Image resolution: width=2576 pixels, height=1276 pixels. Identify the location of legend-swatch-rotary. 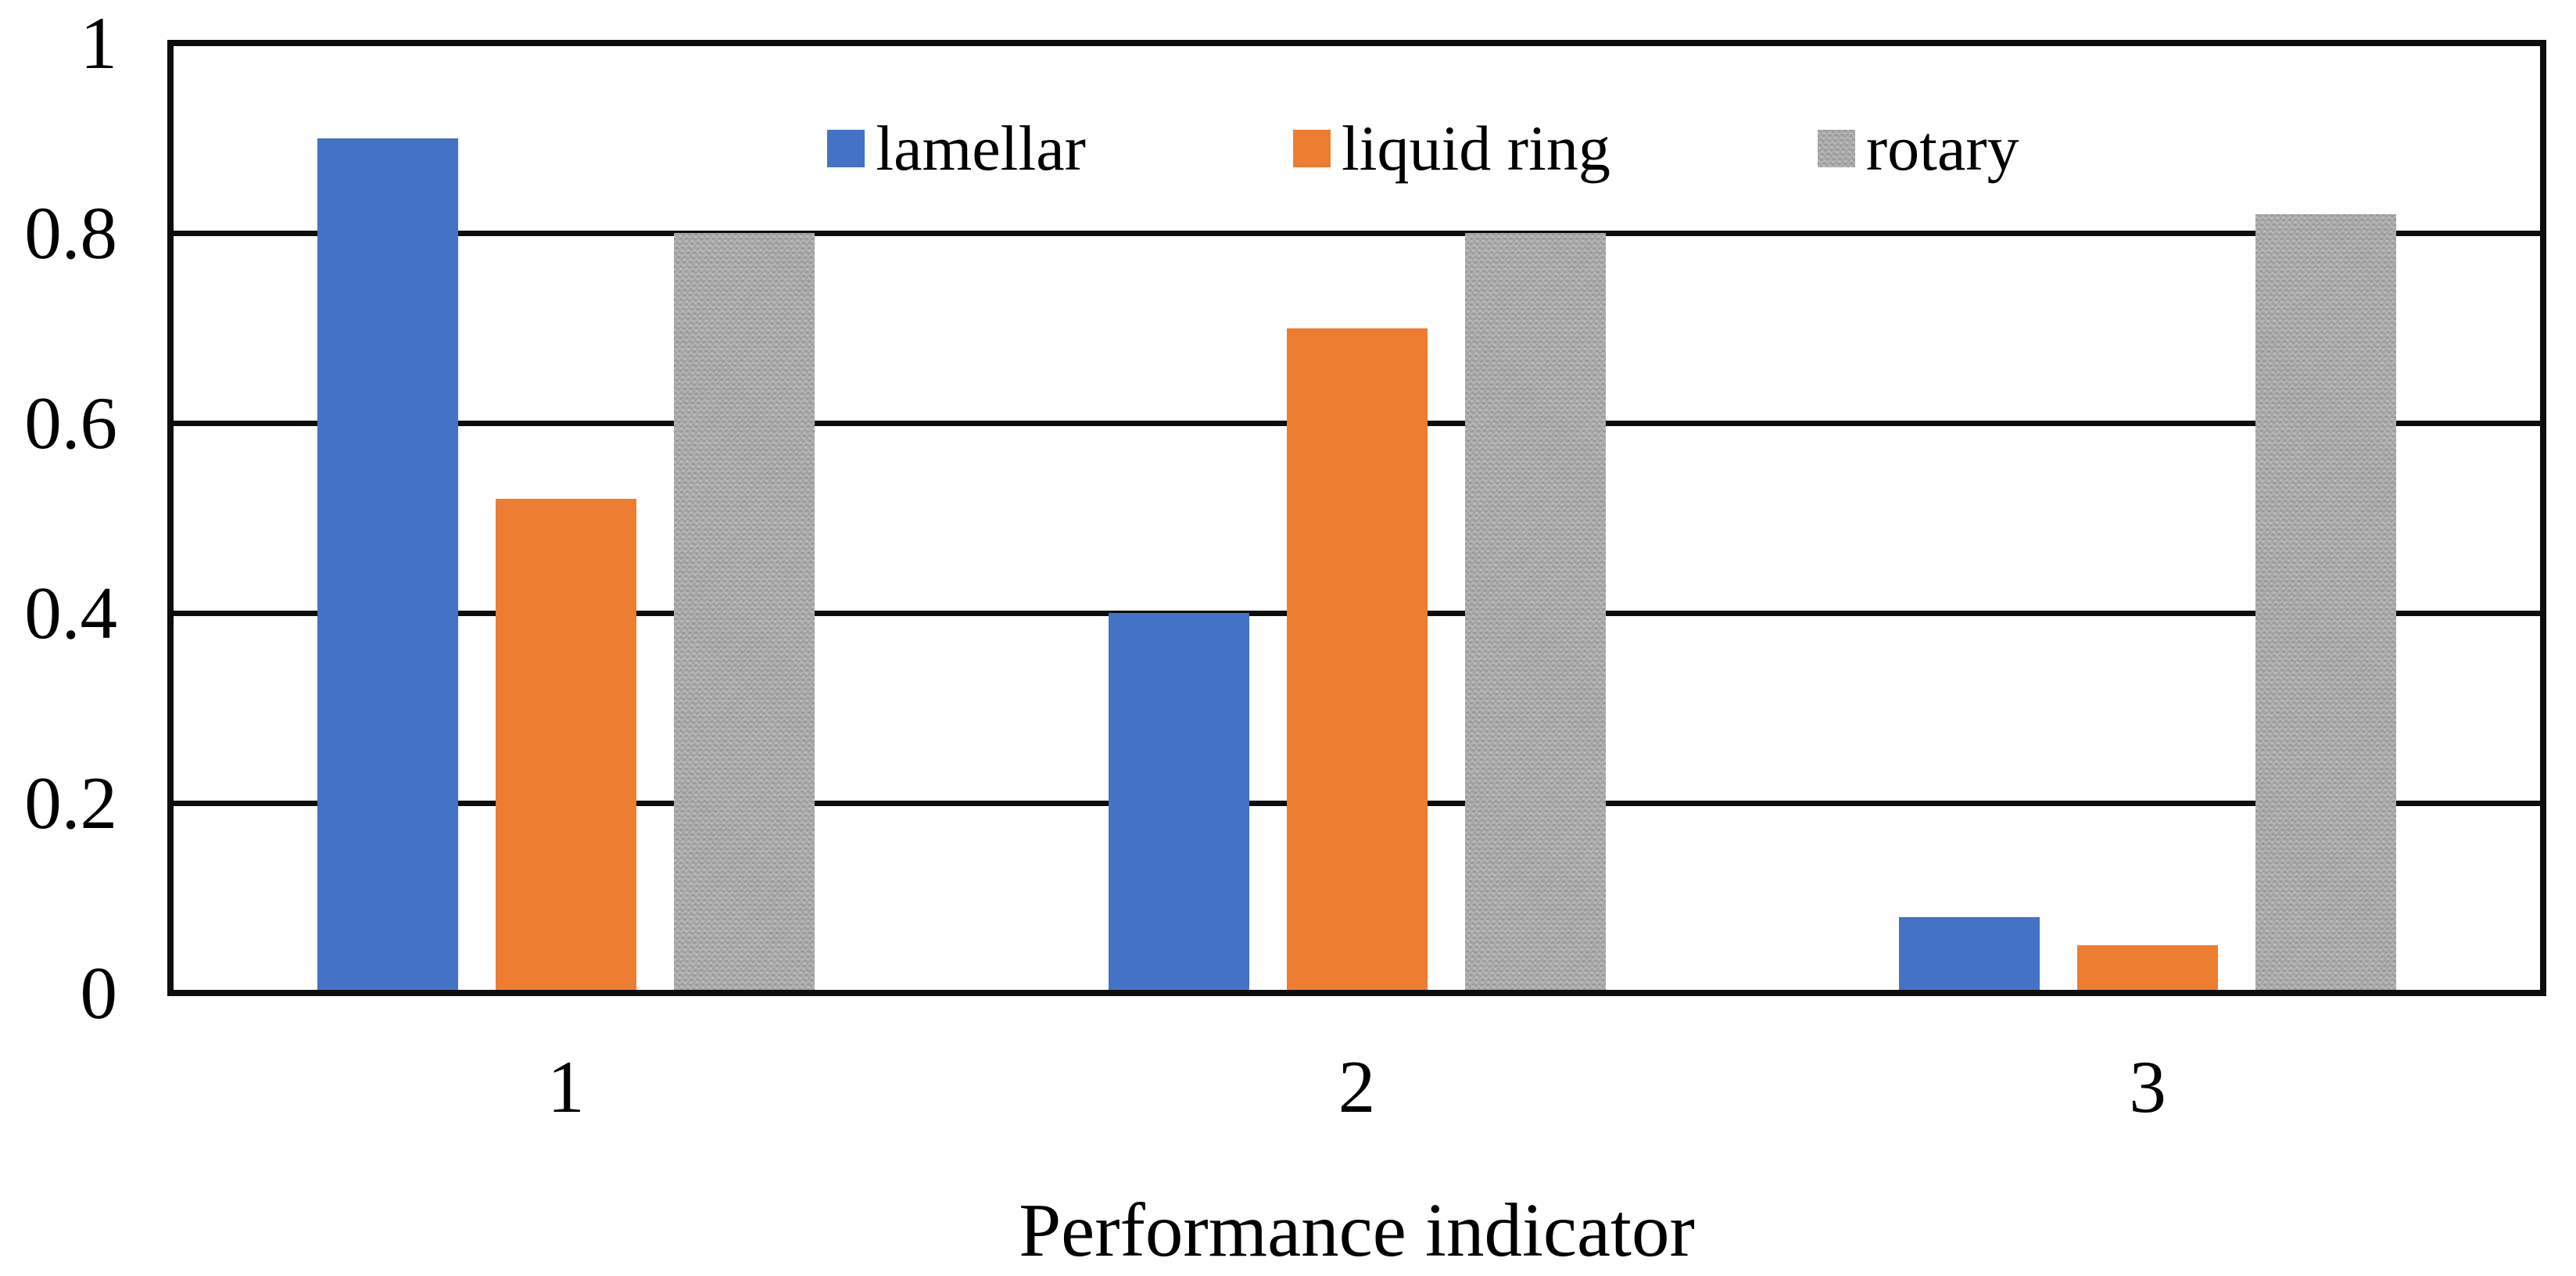
(1836, 148).